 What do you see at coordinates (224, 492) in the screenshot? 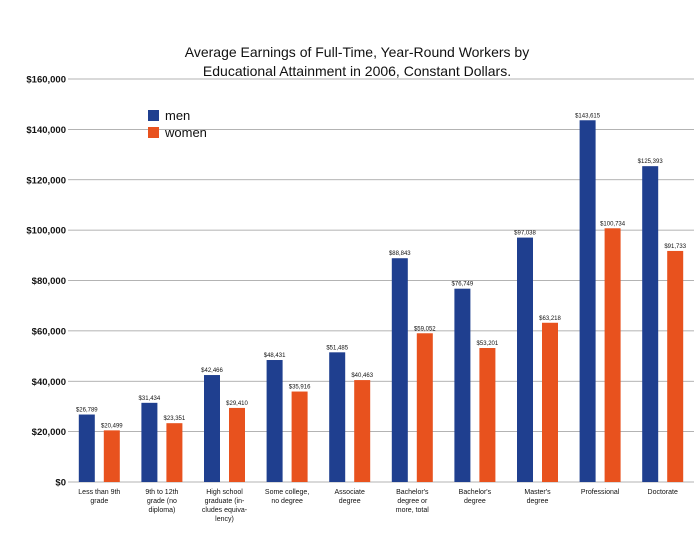
I see `x-tick-label-line: High school` at bounding box center [224, 492].